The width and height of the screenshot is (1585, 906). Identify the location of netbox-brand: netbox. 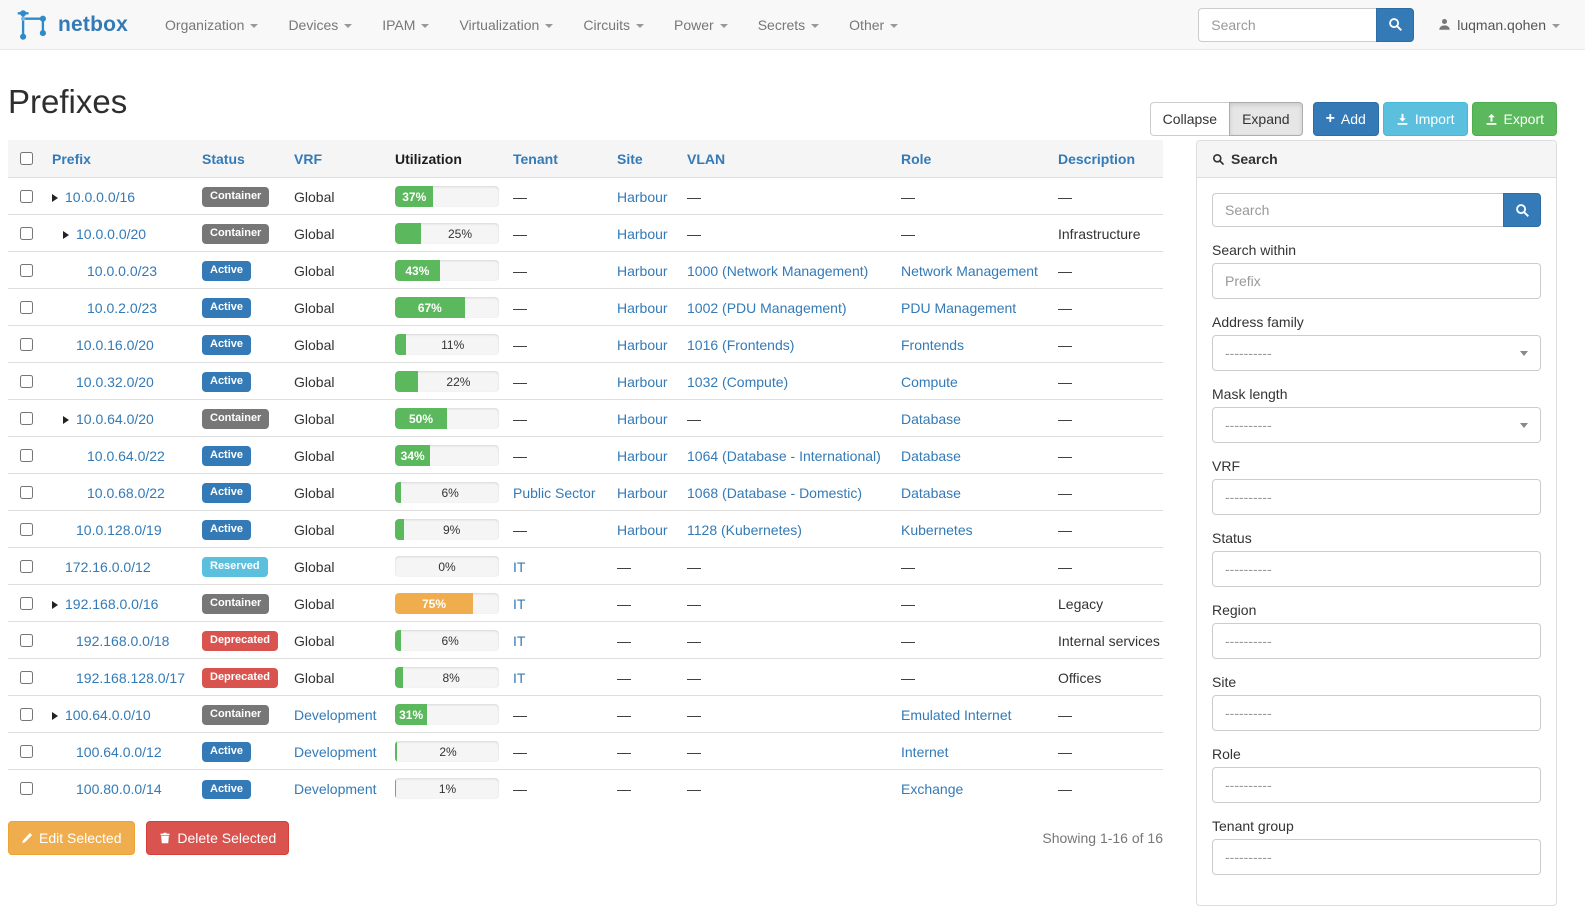
(71, 25).